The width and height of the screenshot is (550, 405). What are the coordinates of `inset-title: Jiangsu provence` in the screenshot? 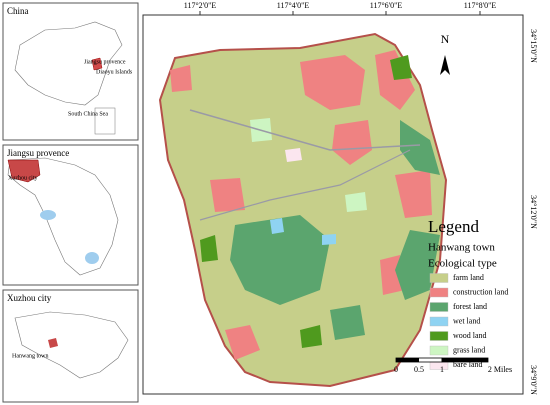 It's located at (38, 153).